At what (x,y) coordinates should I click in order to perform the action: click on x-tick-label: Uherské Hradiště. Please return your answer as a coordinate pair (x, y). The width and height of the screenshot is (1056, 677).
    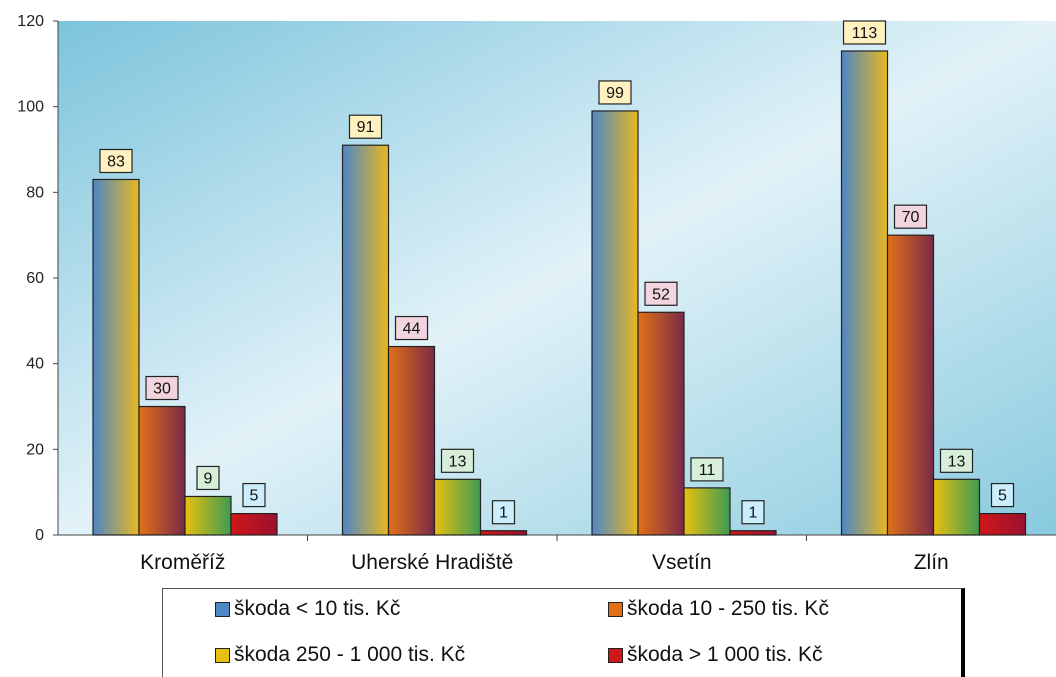
    Looking at the image, I should click on (432, 562).